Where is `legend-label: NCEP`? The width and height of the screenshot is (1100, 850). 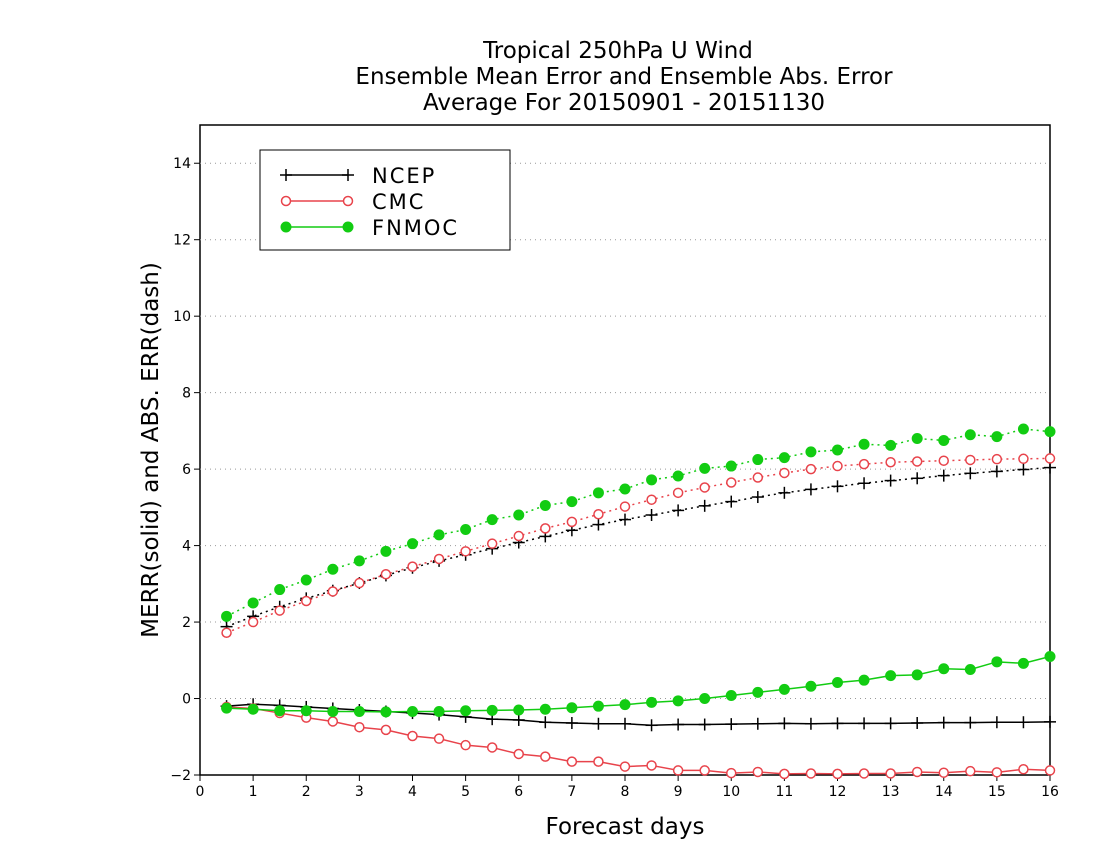 legend-label: NCEP is located at coordinates (404, 176).